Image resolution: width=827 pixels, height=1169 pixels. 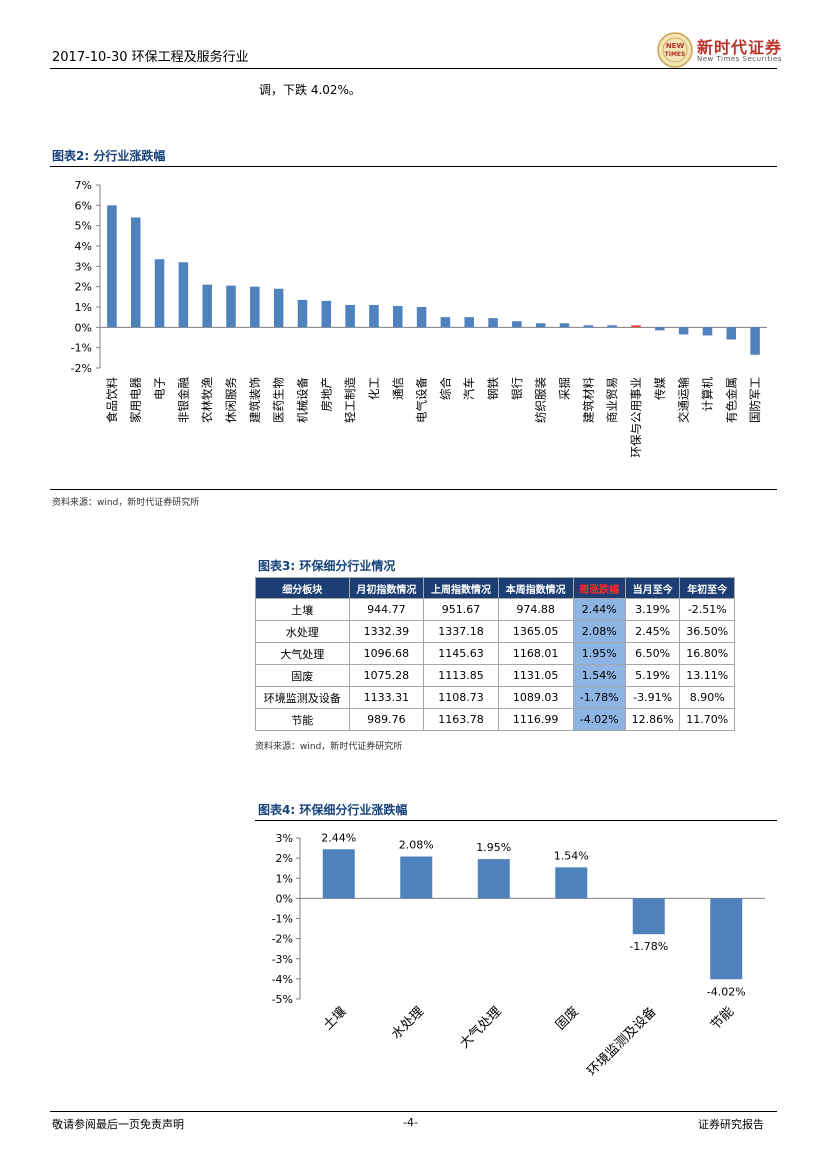 What do you see at coordinates (109, 156) in the screenshot?
I see `figure2-title: 图表2: 分行业涨跌幅` at bounding box center [109, 156].